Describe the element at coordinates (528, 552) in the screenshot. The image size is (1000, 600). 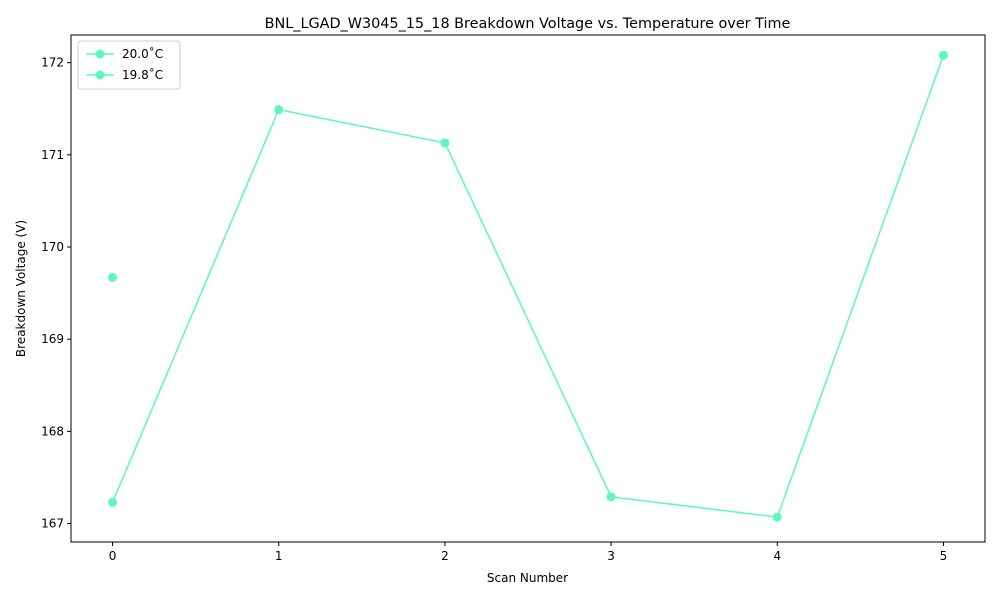
I see `x-axis: 0 1 2 3 4 5` at that location.